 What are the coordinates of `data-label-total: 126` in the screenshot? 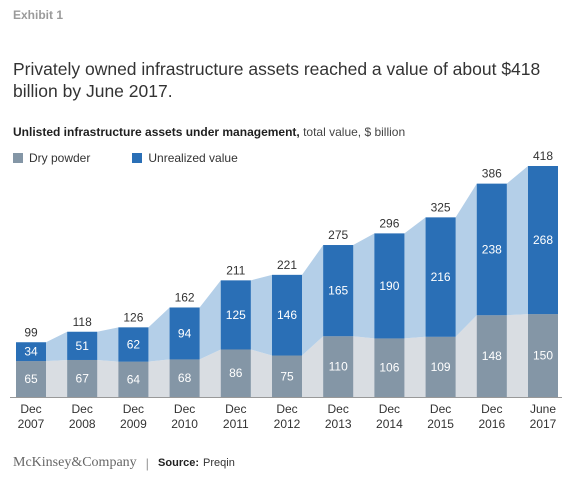 It's located at (133, 317).